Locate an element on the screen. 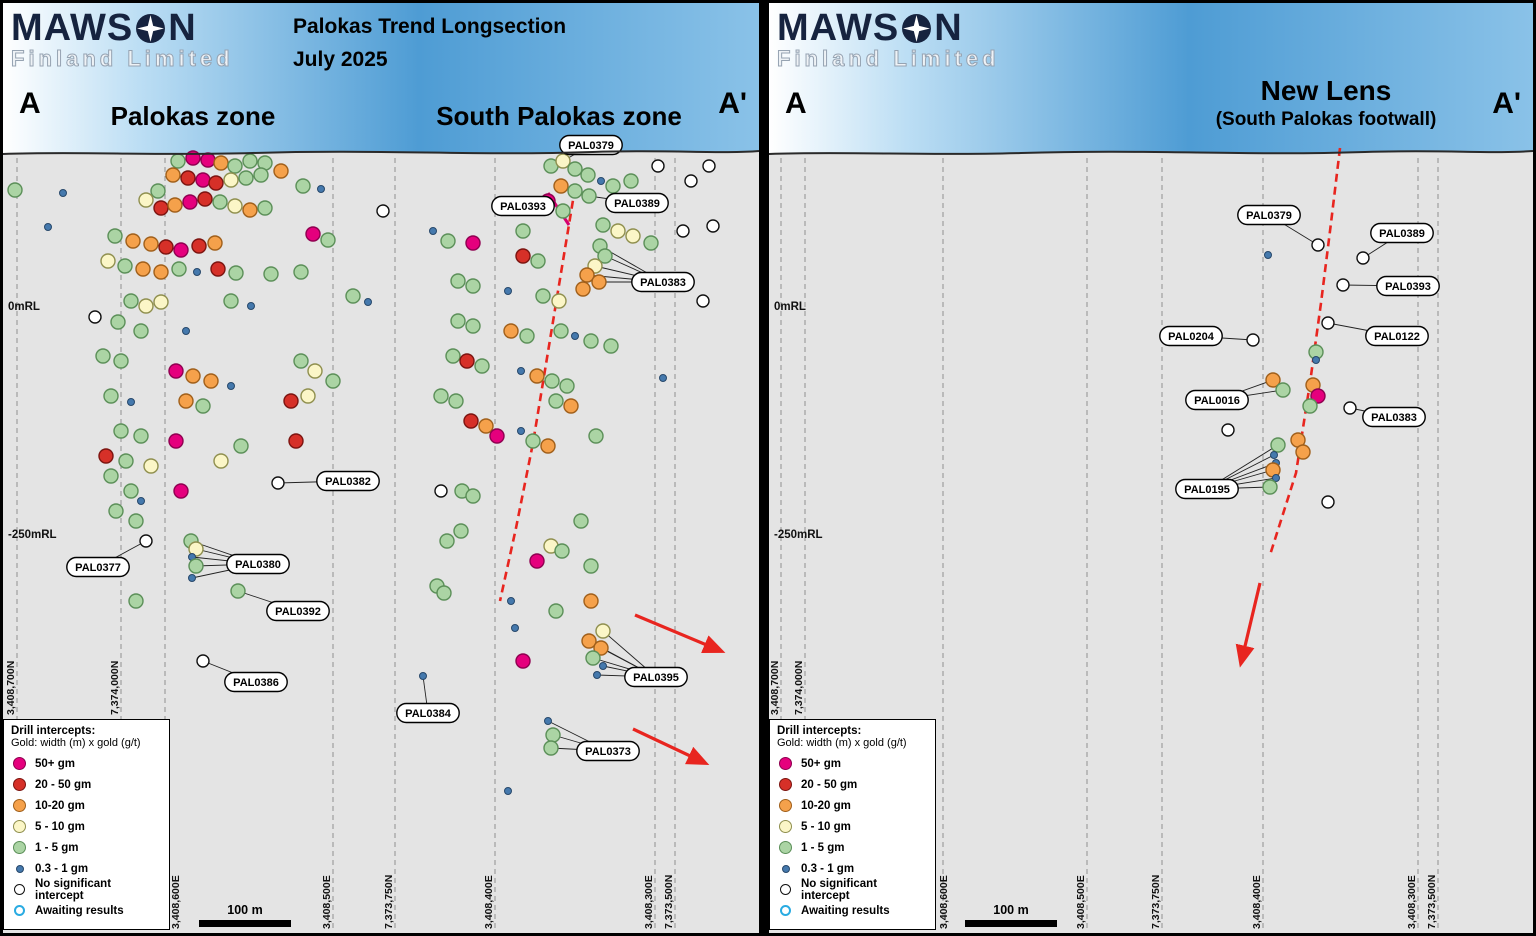 The image size is (1536, 936). legend-subtitle: Gold: width (m) x gold (g/t) is located at coordinates (76, 743).